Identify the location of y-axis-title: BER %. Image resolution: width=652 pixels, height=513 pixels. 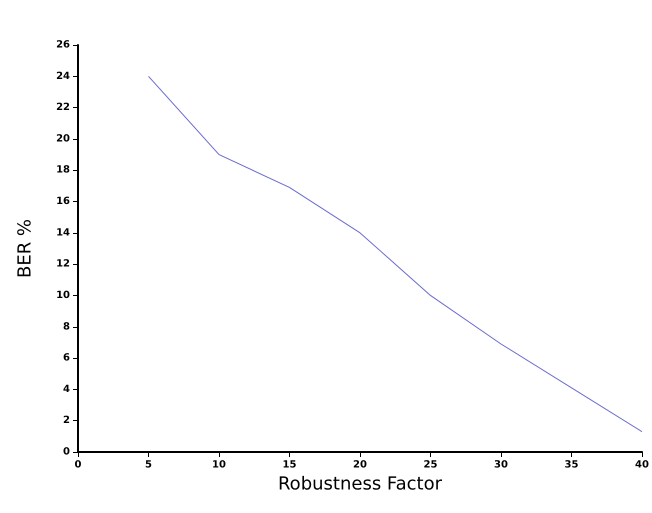
(25, 248).